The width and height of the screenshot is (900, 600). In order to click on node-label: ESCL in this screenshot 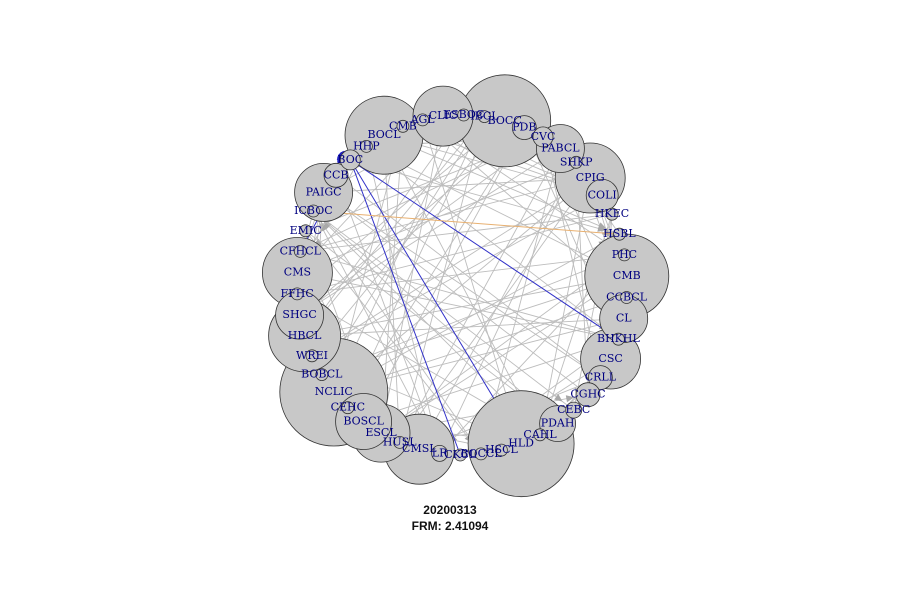, I will do `click(381, 432)`.